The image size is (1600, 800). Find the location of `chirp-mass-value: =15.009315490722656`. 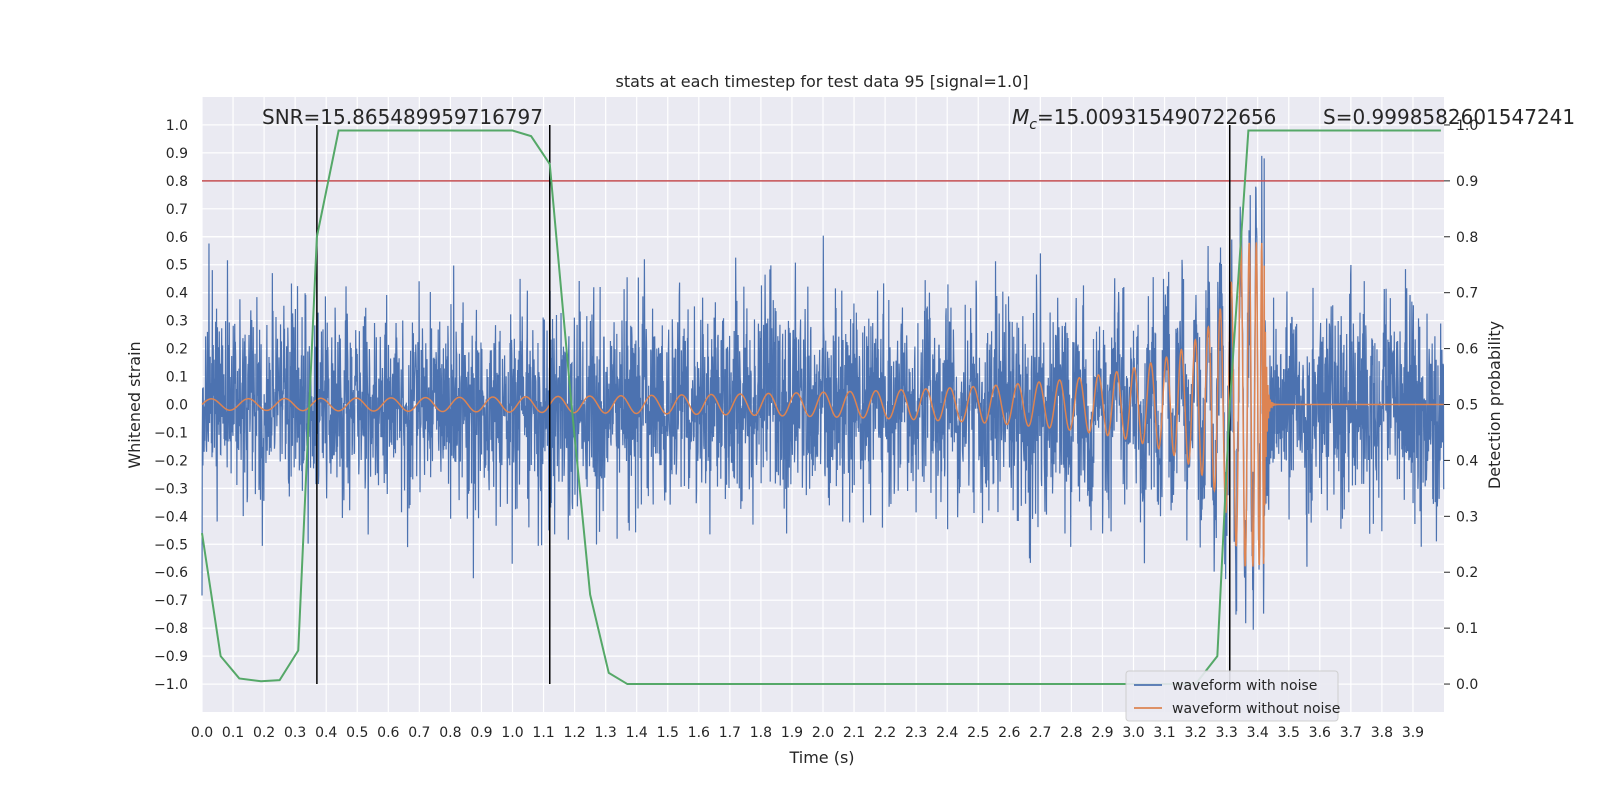

chirp-mass-value: =15.009315490722656 is located at coordinates (1156, 117).